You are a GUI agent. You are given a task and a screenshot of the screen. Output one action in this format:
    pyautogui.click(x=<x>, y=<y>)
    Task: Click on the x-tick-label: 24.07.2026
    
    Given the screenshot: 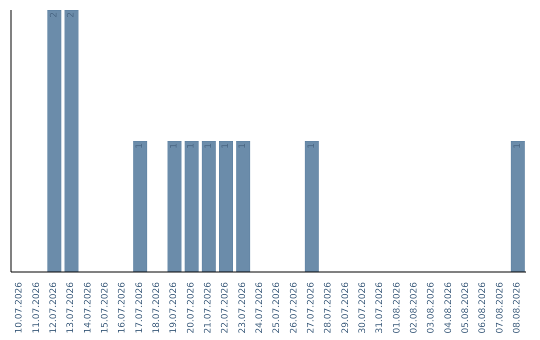 What is the action you would take?
    pyautogui.click(x=259, y=308)
    